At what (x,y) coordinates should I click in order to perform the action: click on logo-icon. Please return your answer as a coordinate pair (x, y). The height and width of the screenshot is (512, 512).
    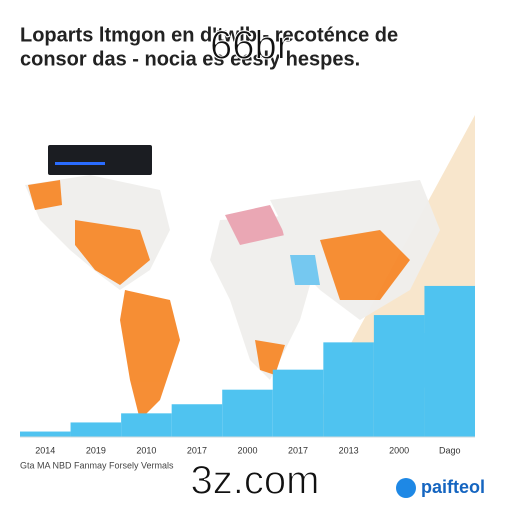
    Looking at the image, I should click on (406, 488).